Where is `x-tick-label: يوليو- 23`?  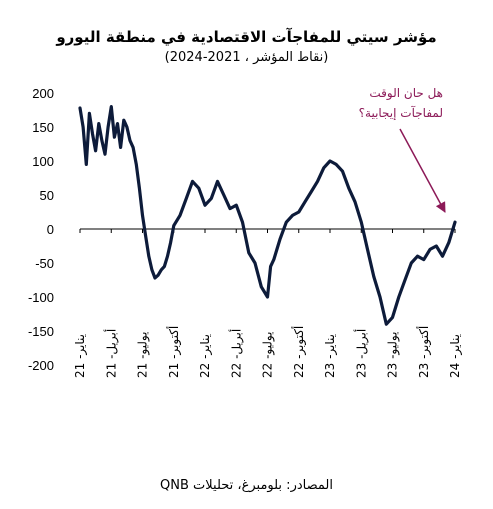
x-tick-label: يوليو- 23 is located at coordinates (393, 355).